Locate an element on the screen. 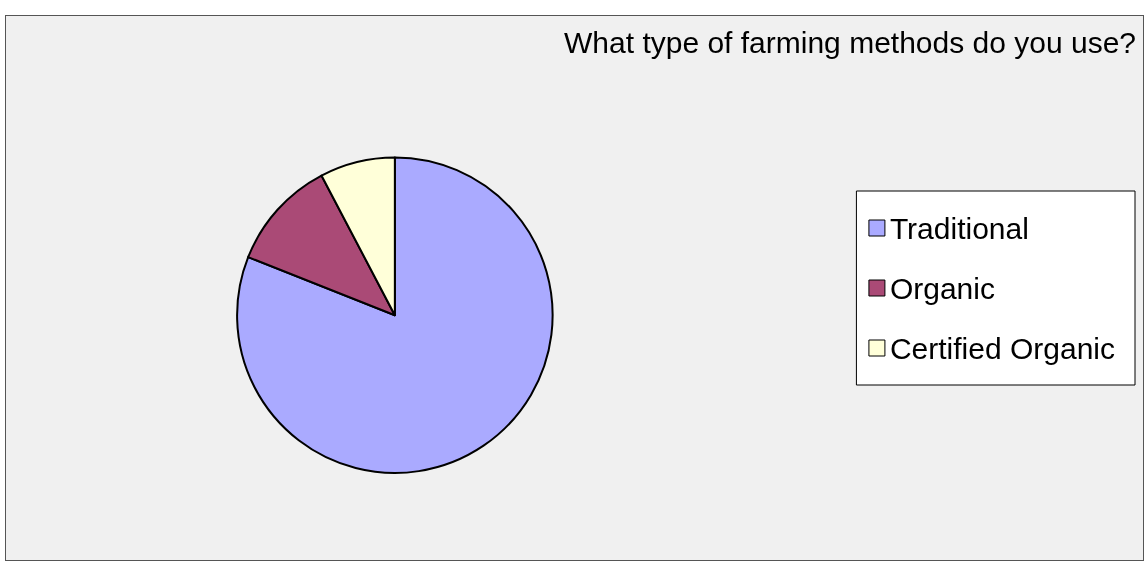  legend-label: Certified Organic is located at coordinates (1002, 348).